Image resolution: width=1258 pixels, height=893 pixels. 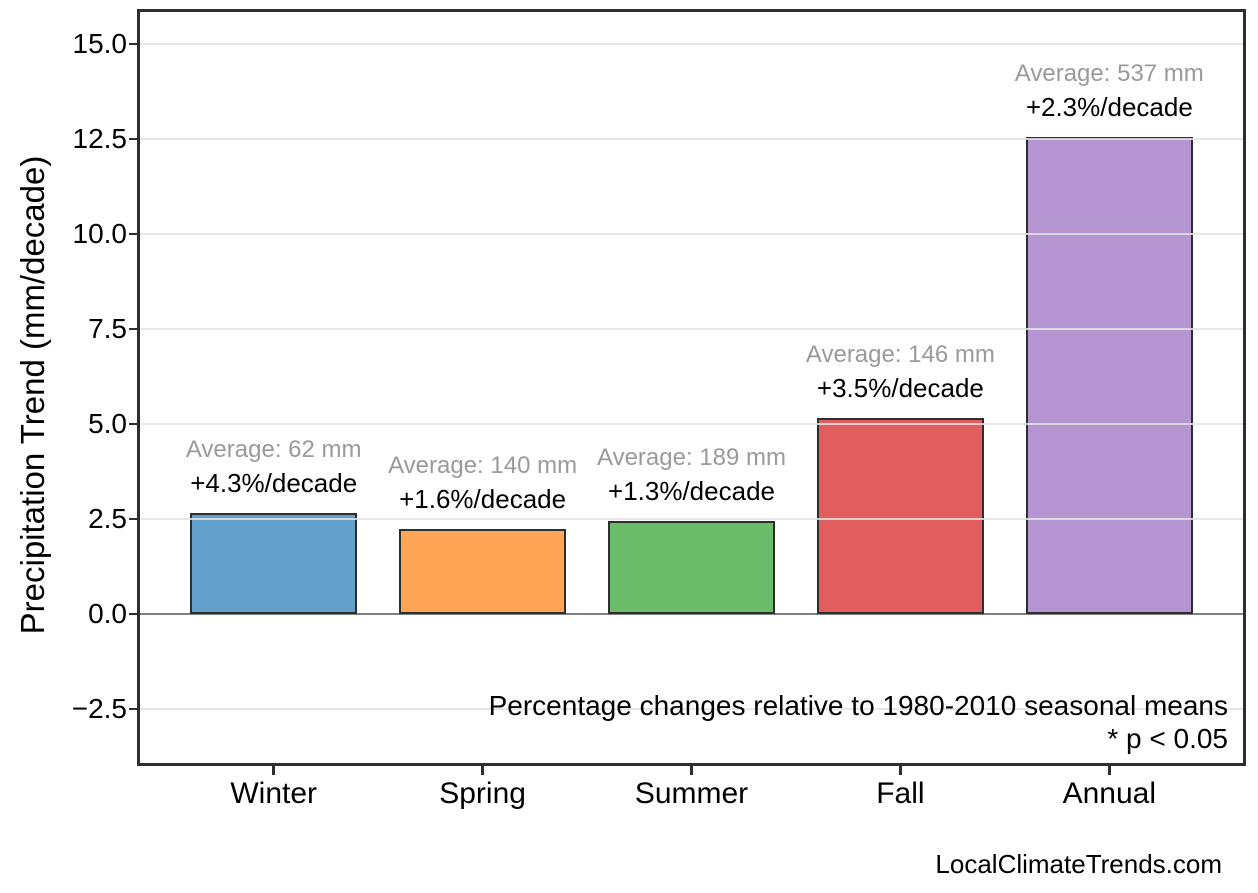 I want to click on x-tick-label: Annual, so click(x=1109, y=793).